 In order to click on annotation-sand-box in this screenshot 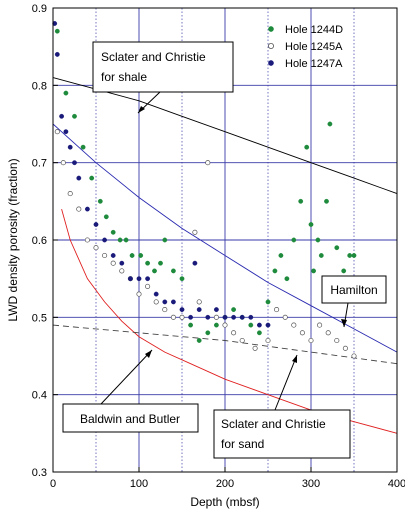, I will do `click(282, 434)`.